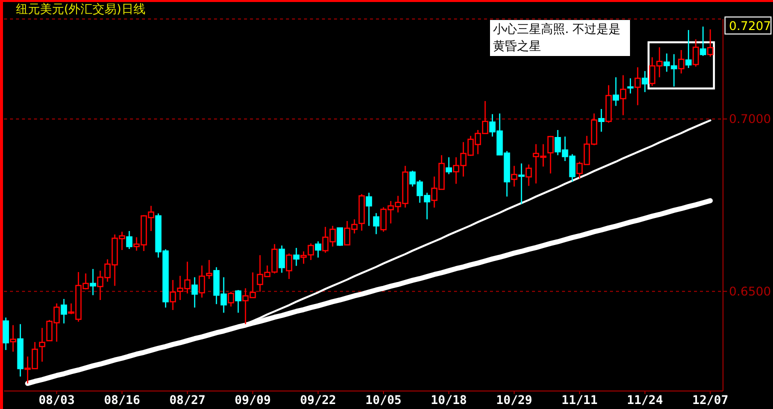 This screenshot has width=773, height=409. What do you see at coordinates (187, 400) in the screenshot?
I see `x-tick-label: 08/27` at bounding box center [187, 400].